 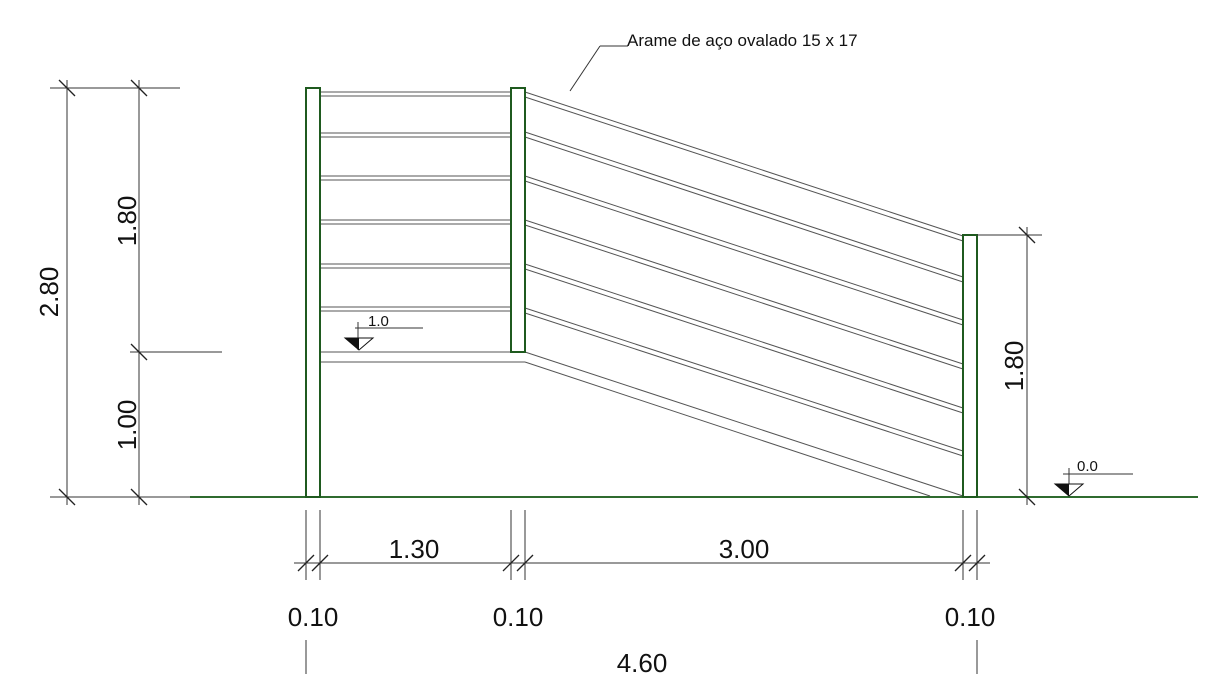 I want to click on total-width-dimension, so click(x=641, y=657).